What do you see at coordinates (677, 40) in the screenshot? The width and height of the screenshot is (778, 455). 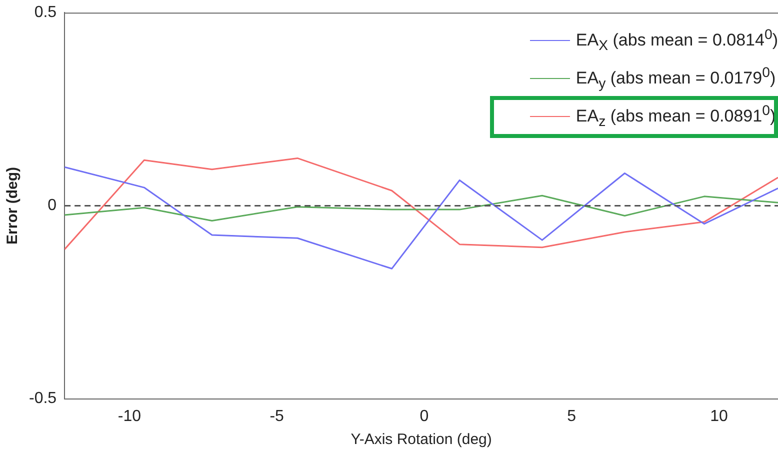 I see `legend-label: EA$_{X}$ (abs mean = 0.0814$^{0}$)` at bounding box center [677, 40].